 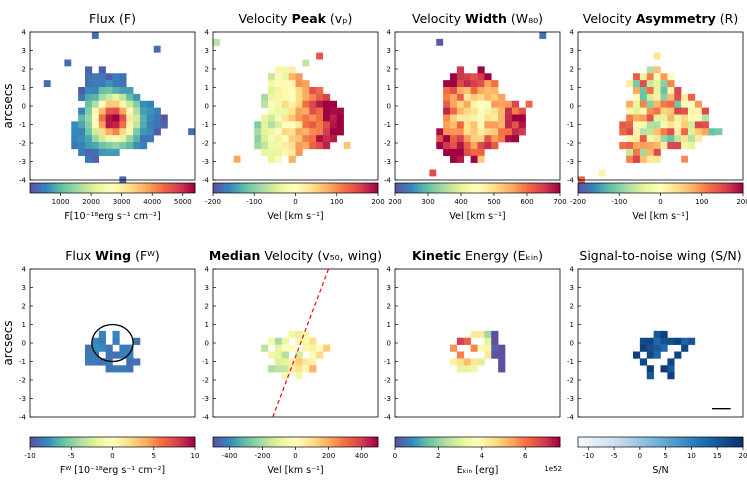 I want to click on panel-title-suffix: (R), so click(x=727, y=18).